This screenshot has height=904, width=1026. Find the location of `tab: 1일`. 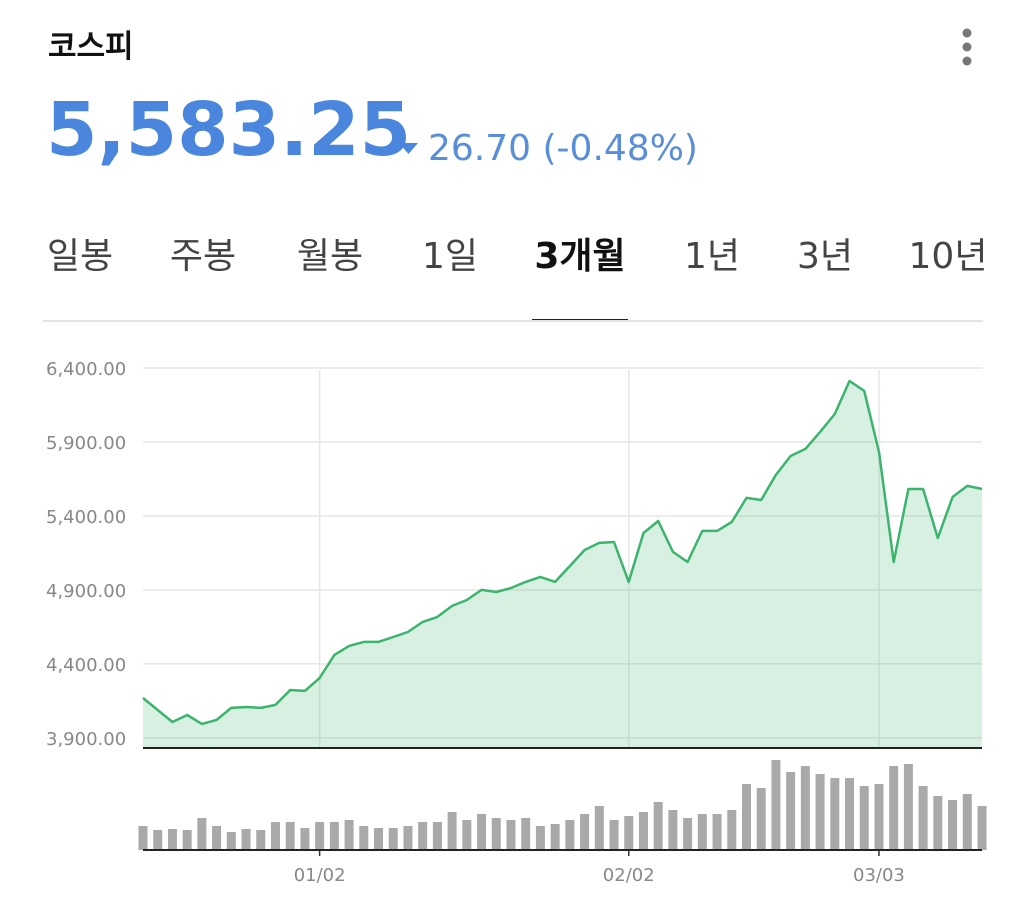

tab: 1일 is located at coordinates (450, 256).